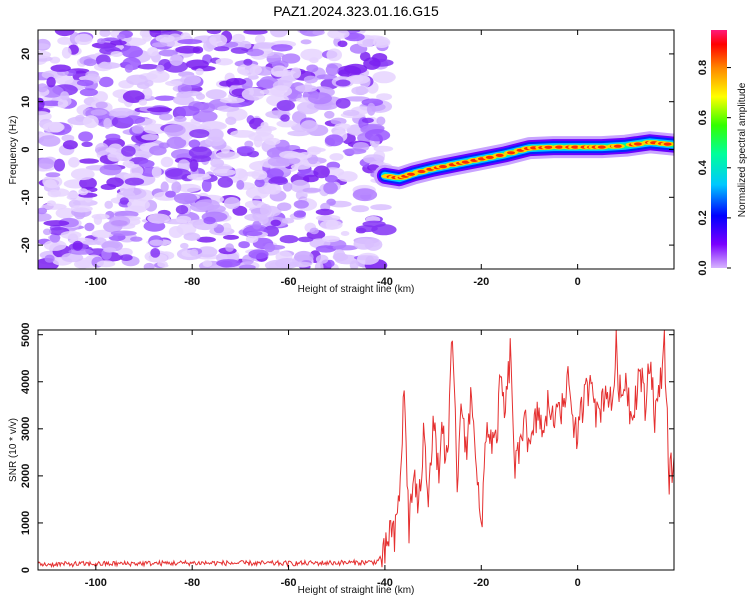 This screenshot has height=600, width=750. What do you see at coordinates (523, 160) in the screenshot?
I see `heatmap-signal-track` at bounding box center [523, 160].